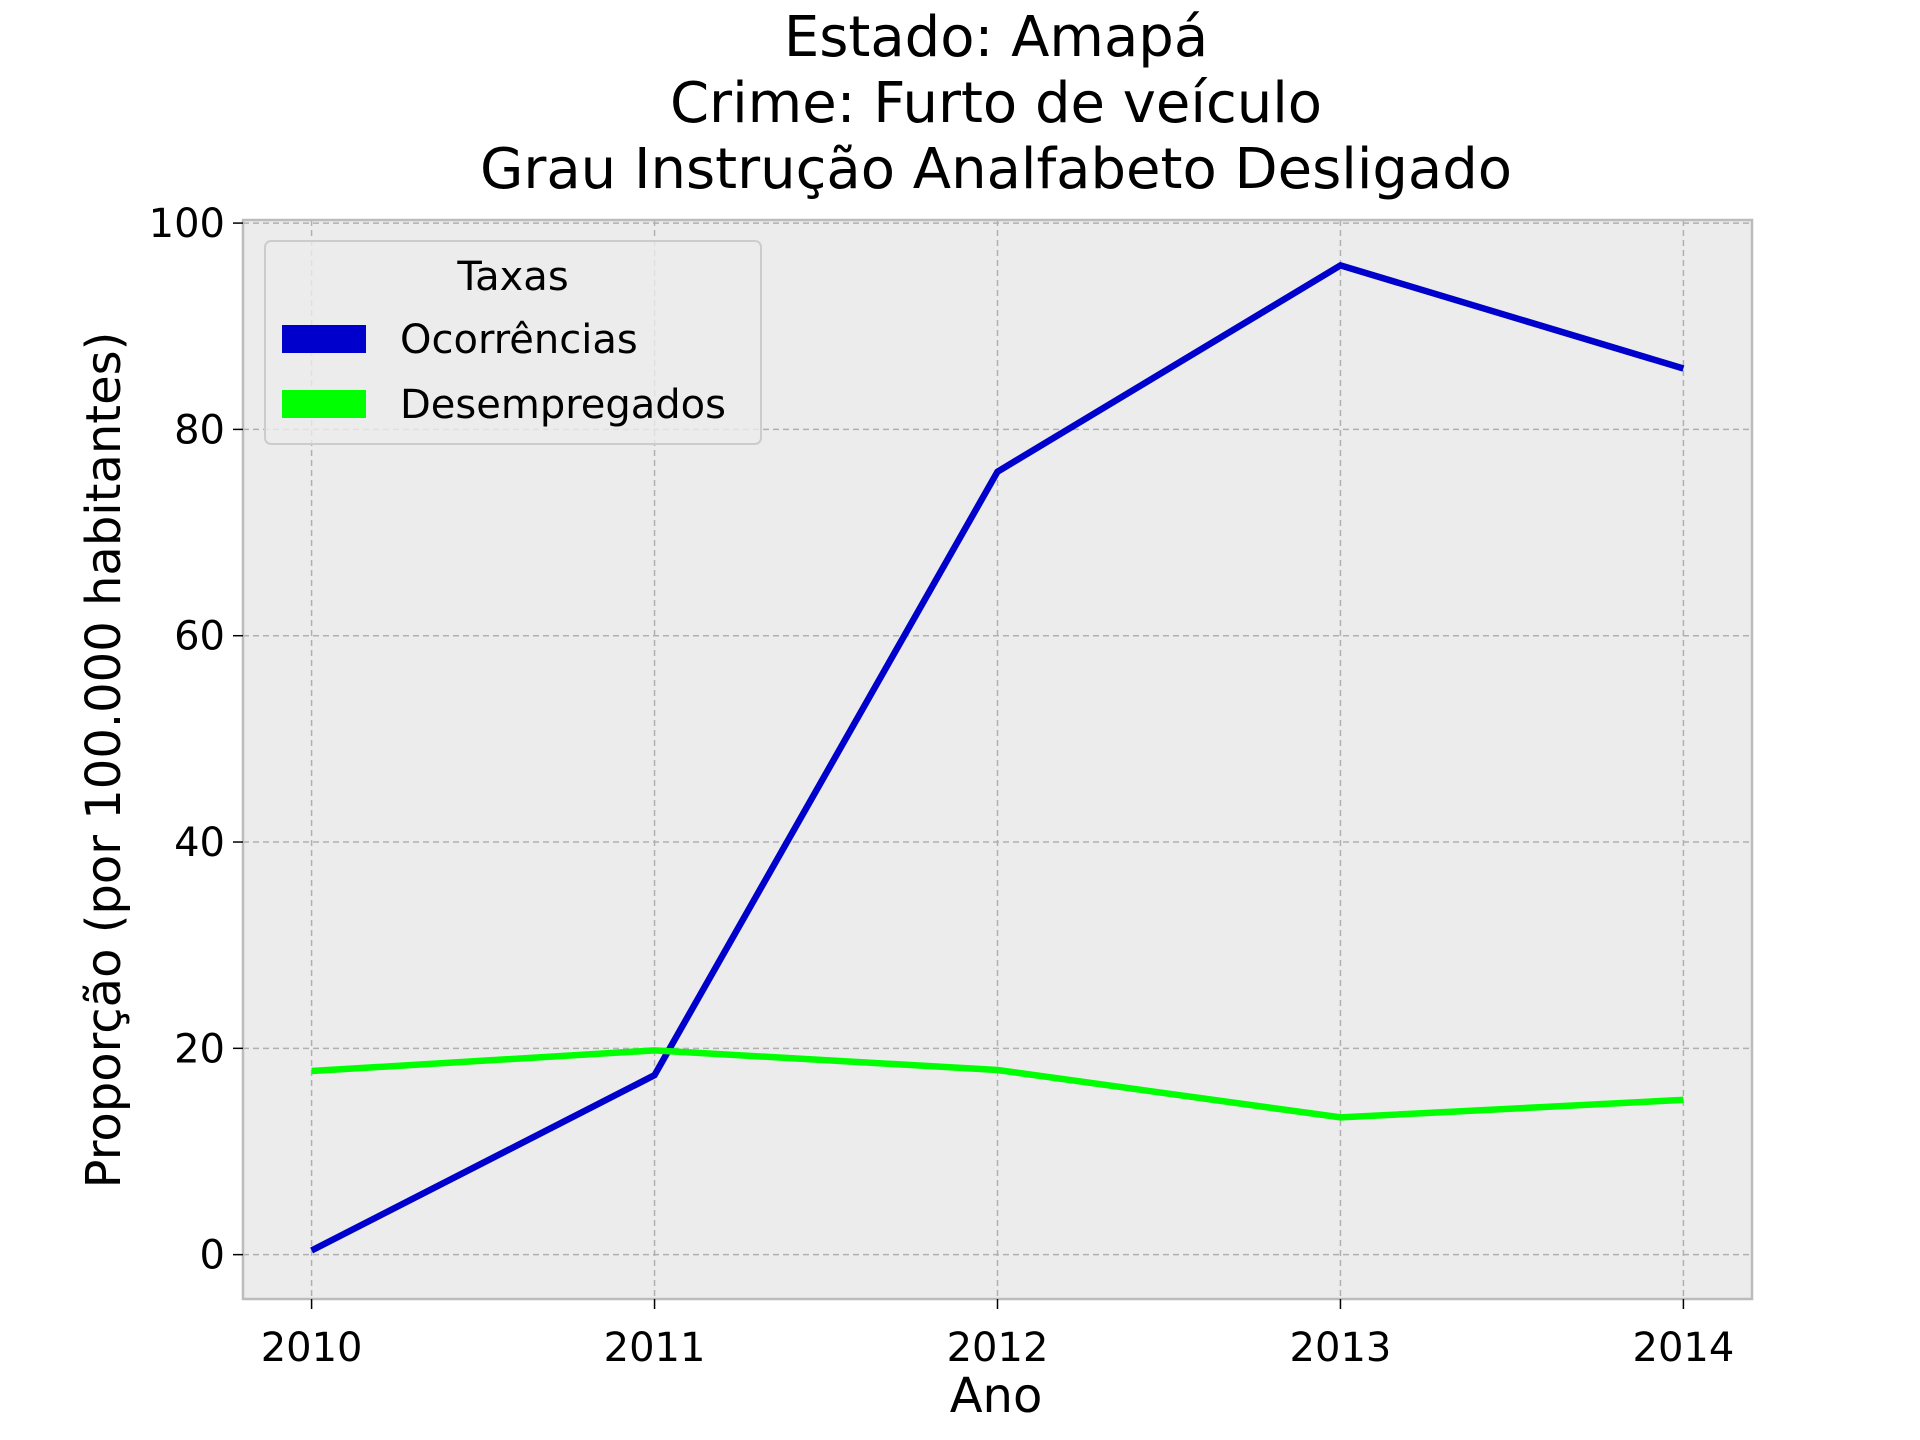 Image resolution: width=1920 pixels, height=1440 pixels. I want to click on legend: Taxas Ocorrências Desempregados, so click(513, 342).